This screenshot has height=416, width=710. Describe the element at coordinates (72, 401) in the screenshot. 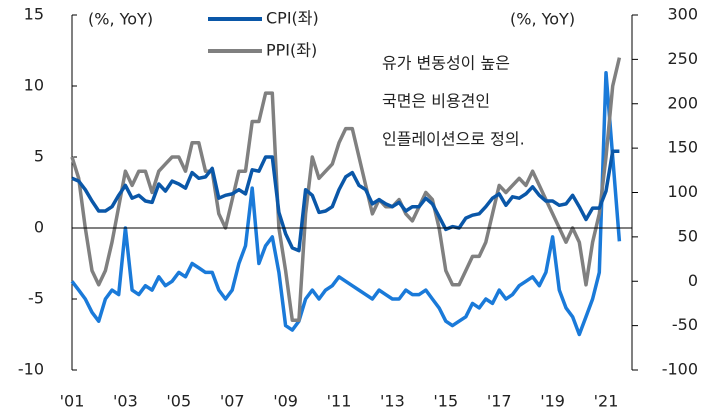

I see `x-tick-label: '01` at that location.